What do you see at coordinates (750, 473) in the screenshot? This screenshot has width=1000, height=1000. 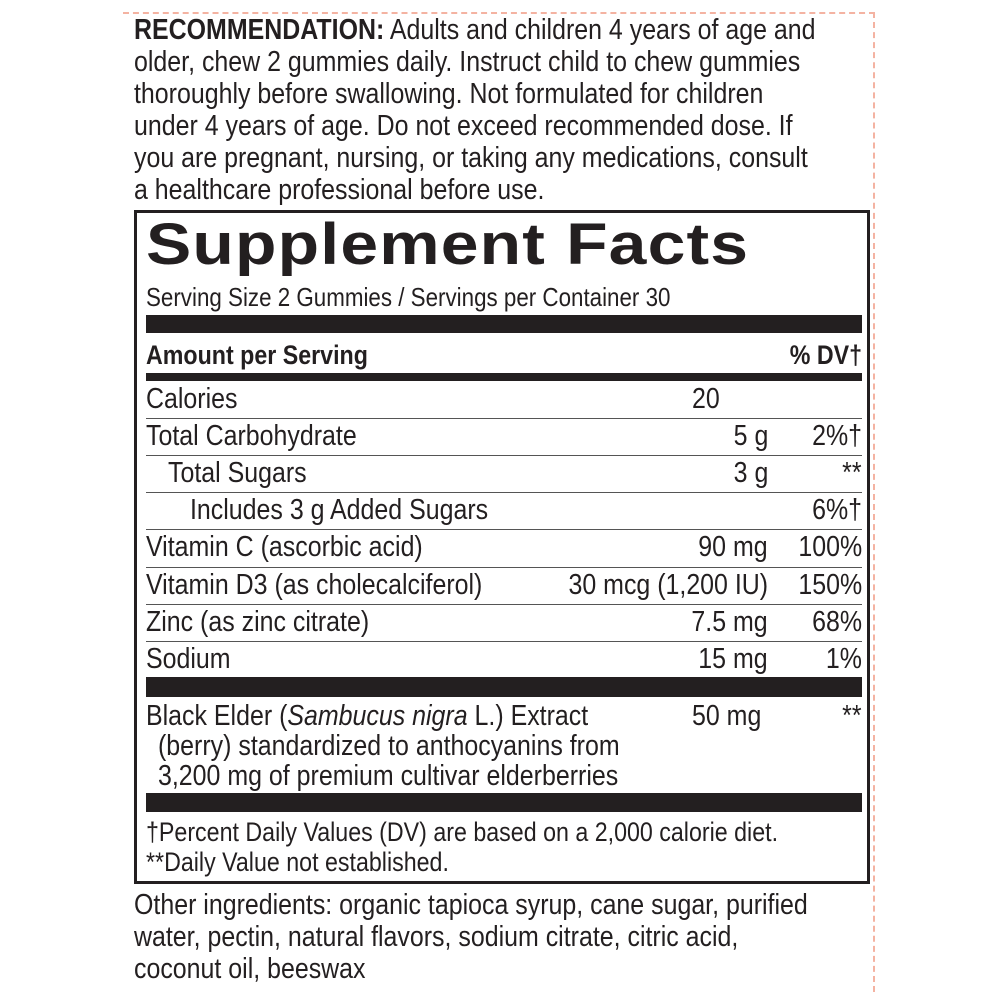 I see `nutrient-amount: 3 g` at bounding box center [750, 473].